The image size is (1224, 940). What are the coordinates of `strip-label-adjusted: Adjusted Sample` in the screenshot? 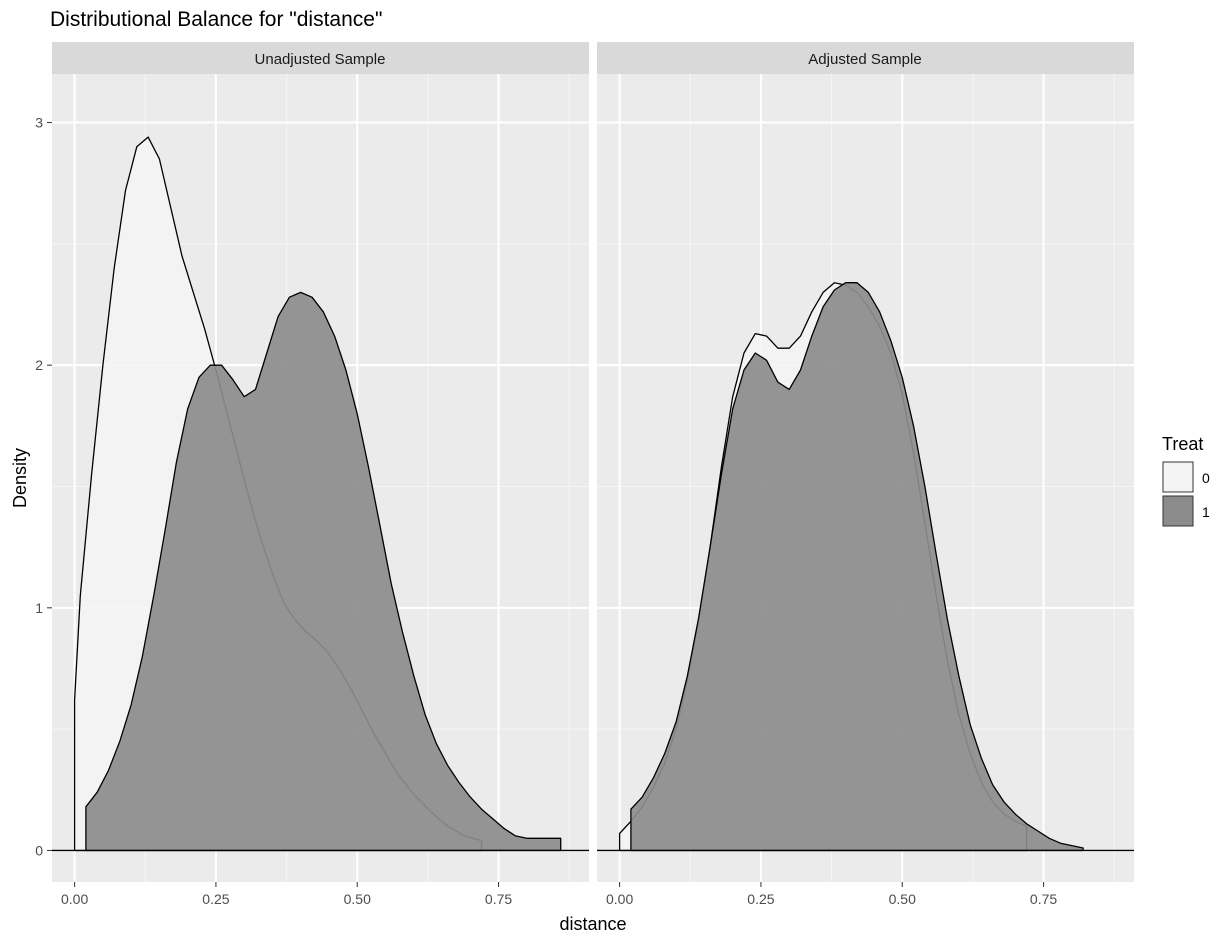 It's located at (864, 59).